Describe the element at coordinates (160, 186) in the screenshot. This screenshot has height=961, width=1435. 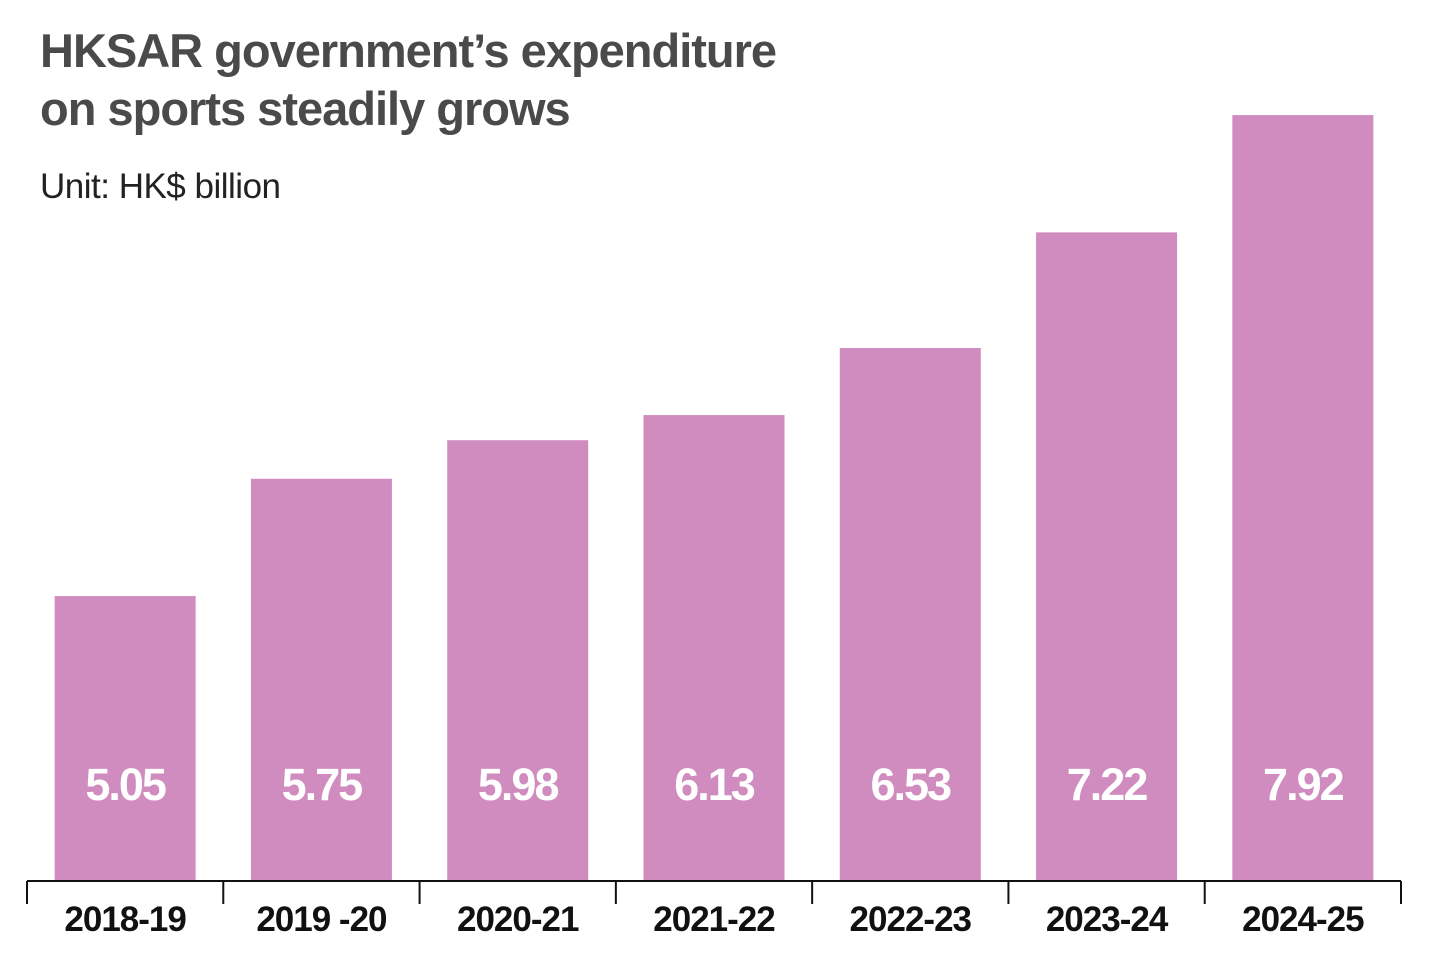
I see `chart-unit-label: Unit: HK$ billion` at that location.